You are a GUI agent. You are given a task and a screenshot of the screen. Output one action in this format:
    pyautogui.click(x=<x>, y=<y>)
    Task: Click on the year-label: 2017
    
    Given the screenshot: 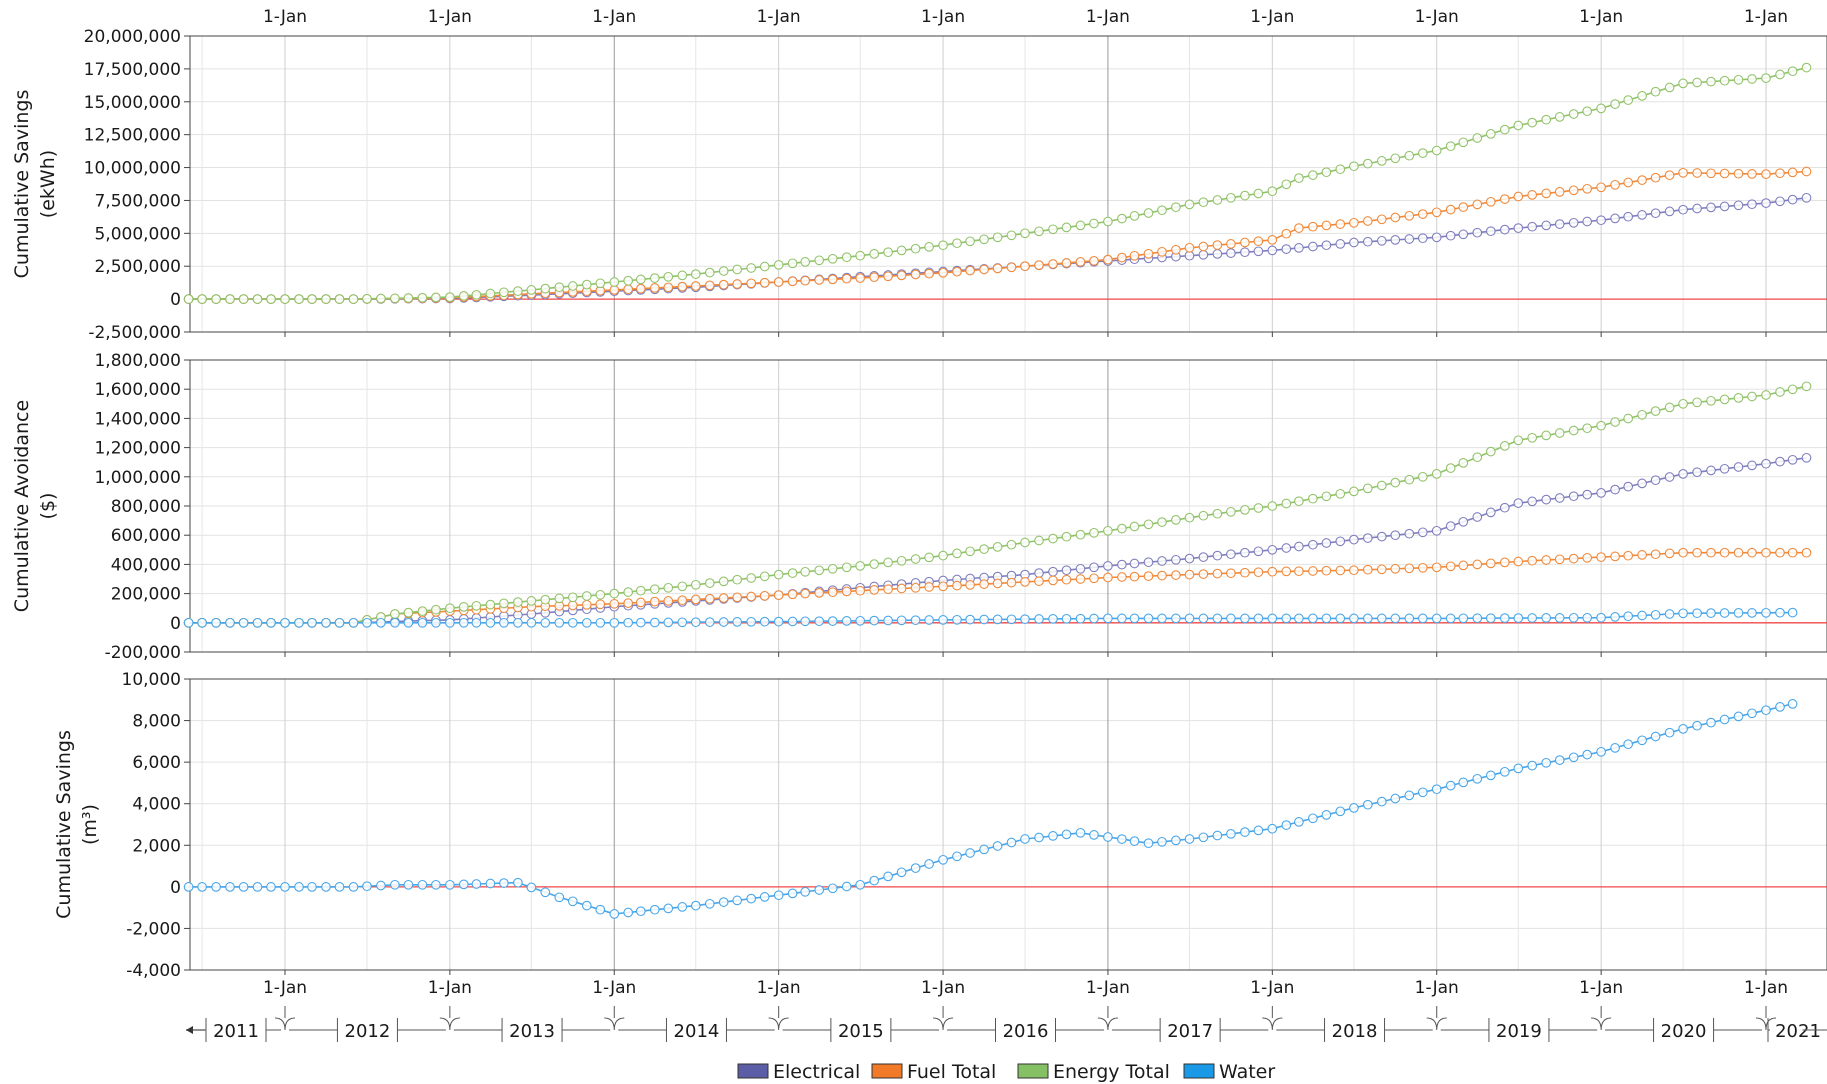 What is the action you would take?
    pyautogui.click(x=1190, y=1031)
    